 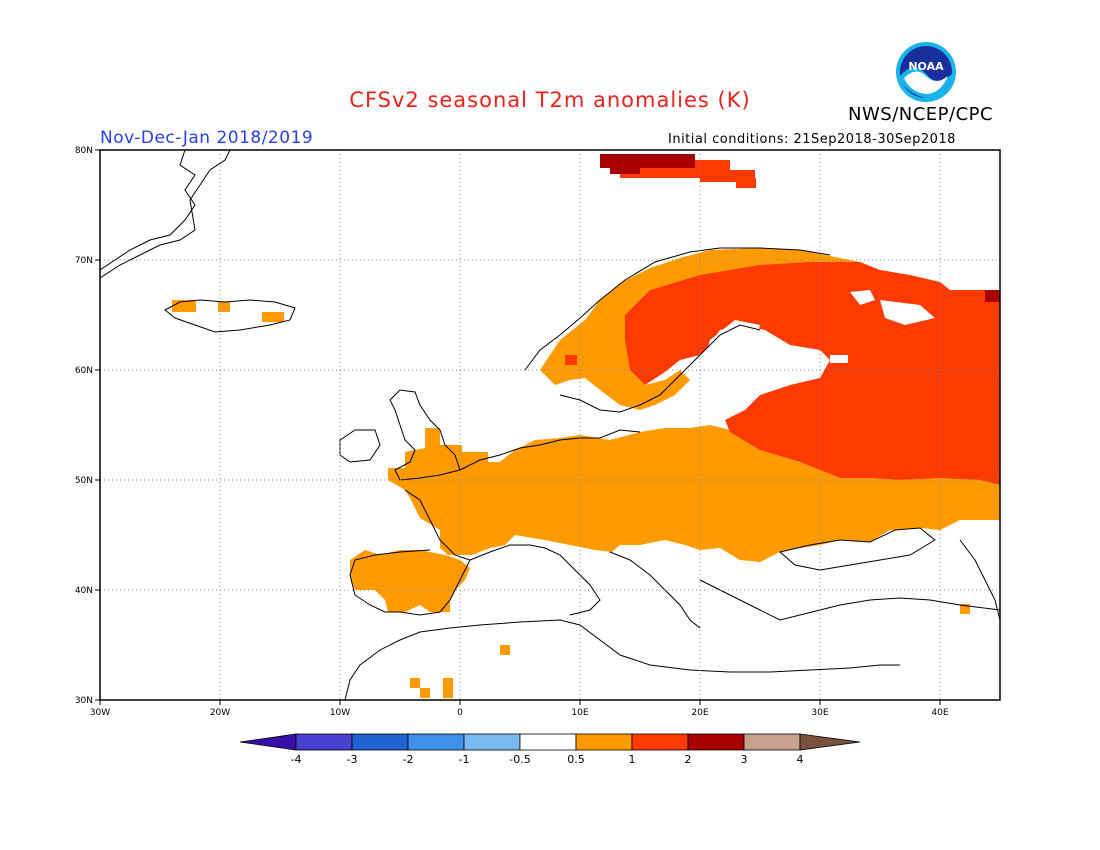 What do you see at coordinates (576, 759) in the screenshot?
I see `colorbar-label: 0.5` at bounding box center [576, 759].